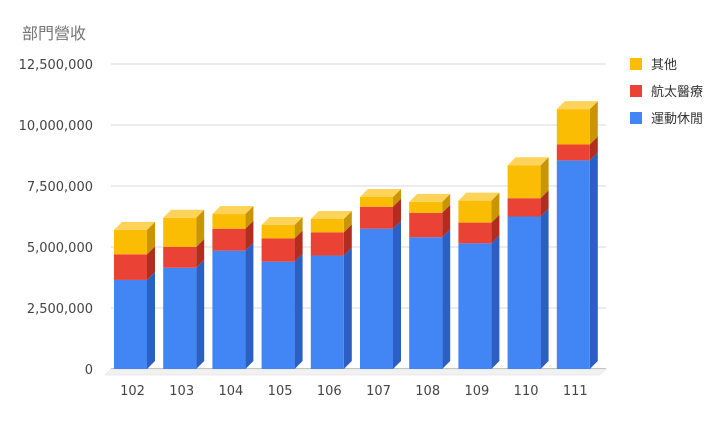 This screenshot has width=728, height=422. What do you see at coordinates (677, 92) in the screenshot?
I see `legend-label: 航太醫療` at bounding box center [677, 92].